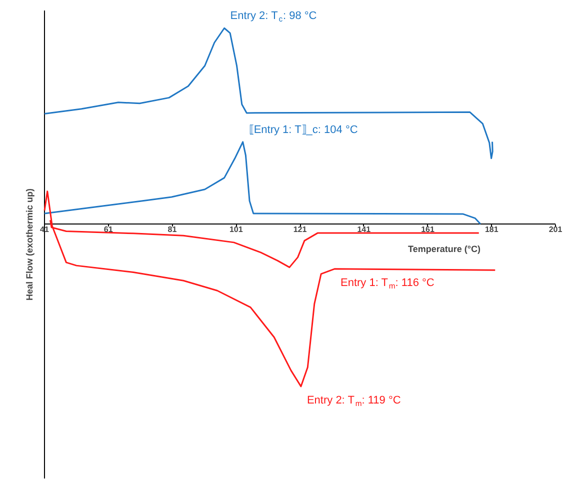 Image resolution: width=571 pixels, height=480 pixels. What do you see at coordinates (555, 229) in the screenshot?
I see `x-tick-label: 201` at bounding box center [555, 229].